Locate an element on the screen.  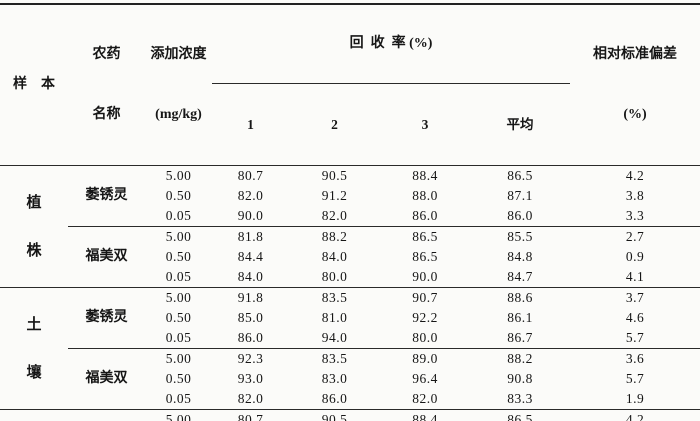
recovery-avg-value: 90.8 is located at coordinates (520, 378).